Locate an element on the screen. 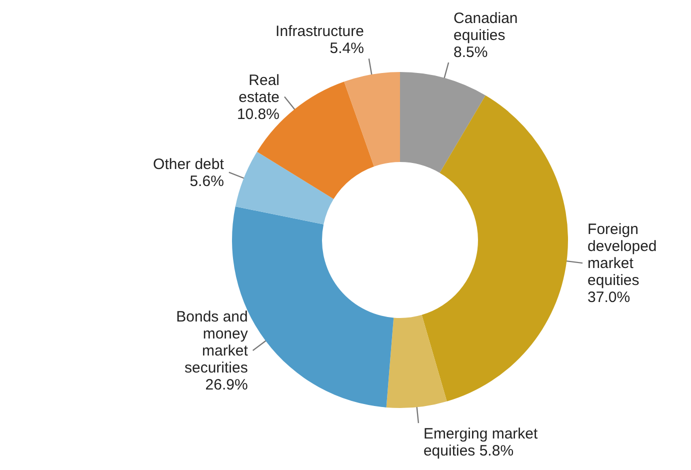 The height and width of the screenshot is (470, 691). slice-label: Bonds and money market securities is located at coordinates (212, 342).